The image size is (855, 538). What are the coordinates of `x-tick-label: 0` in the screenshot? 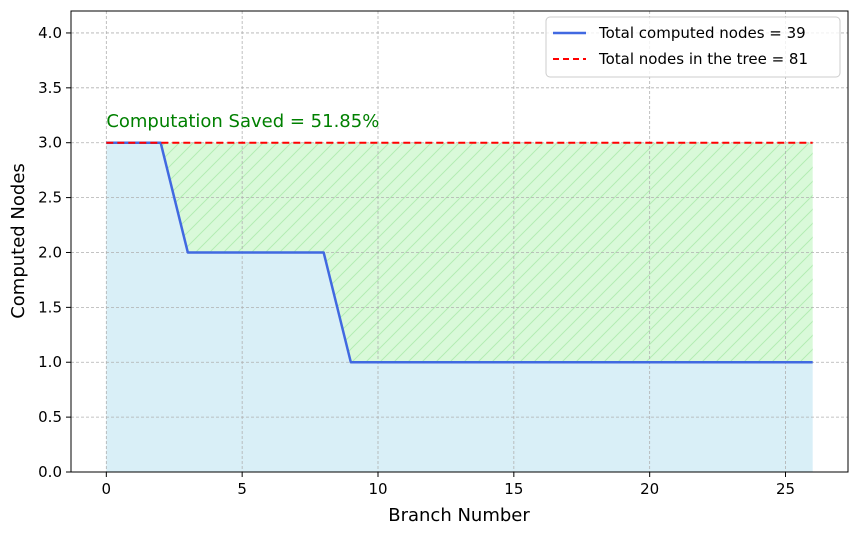 It's located at (107, 489).